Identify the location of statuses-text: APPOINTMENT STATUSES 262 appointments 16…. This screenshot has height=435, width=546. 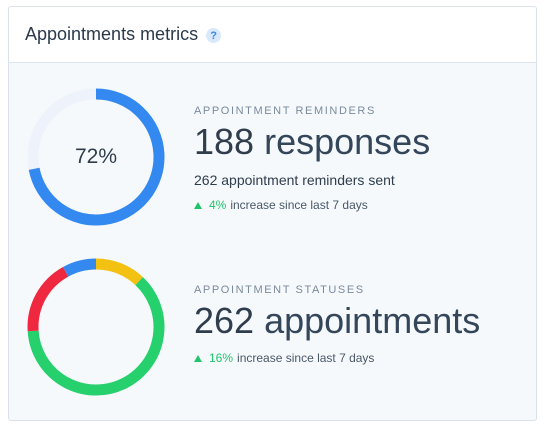
(337, 324).